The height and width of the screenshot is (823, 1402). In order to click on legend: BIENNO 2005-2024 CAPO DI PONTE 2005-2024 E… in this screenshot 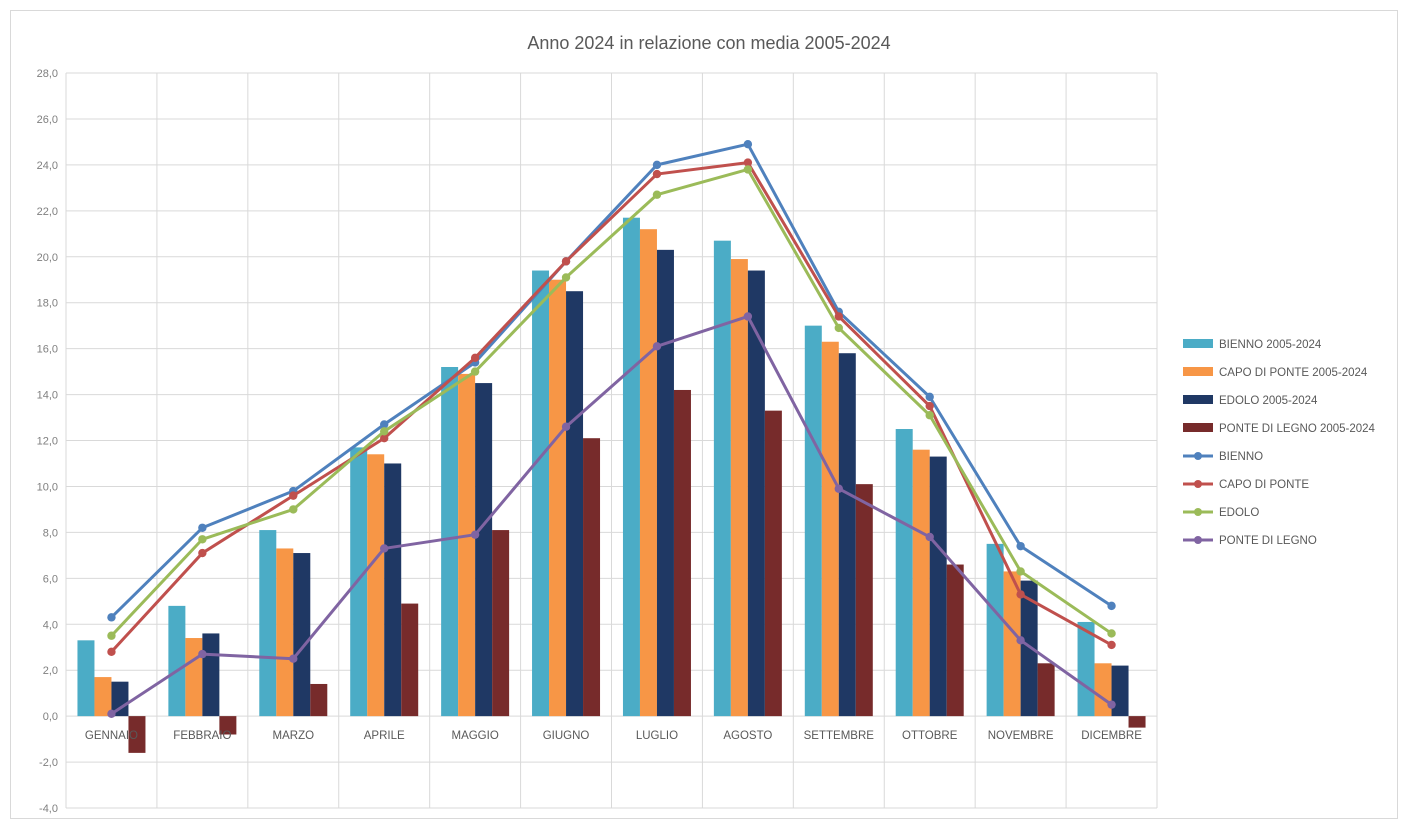, I will do `click(1279, 443)`.